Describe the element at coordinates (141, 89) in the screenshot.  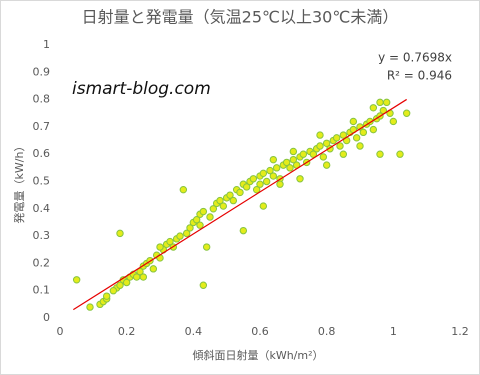
I see `watermark: ismart-blog.com` at that location.